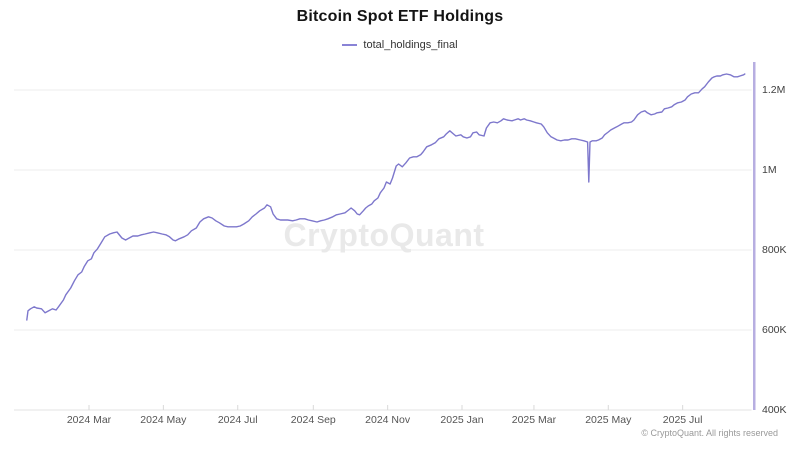  What do you see at coordinates (754, 236) in the screenshot?
I see `y-axis-bar` at bounding box center [754, 236].